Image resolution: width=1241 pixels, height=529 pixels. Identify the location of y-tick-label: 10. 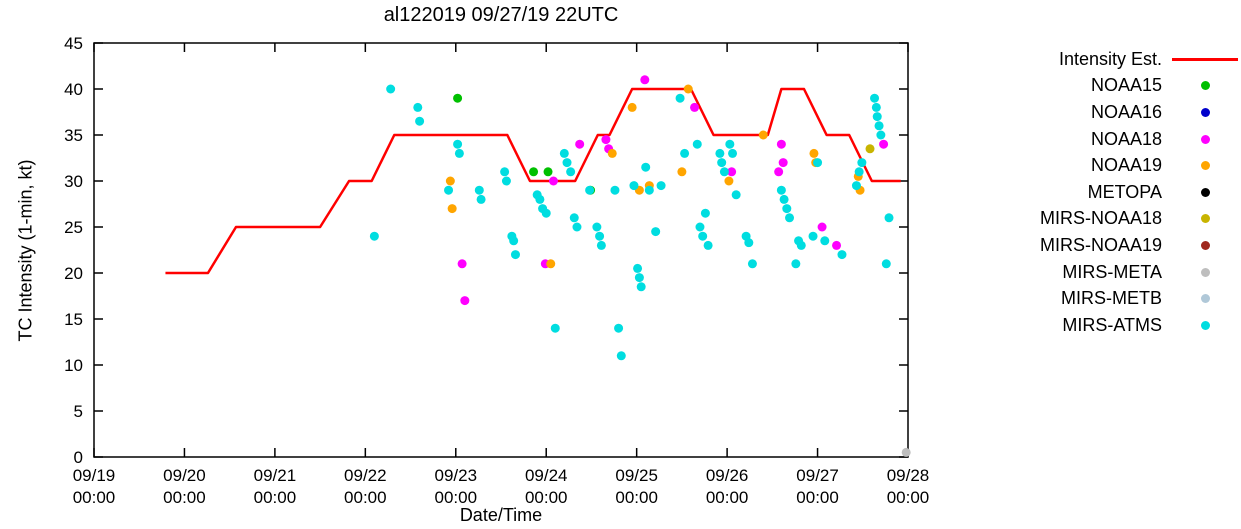
(73, 365).